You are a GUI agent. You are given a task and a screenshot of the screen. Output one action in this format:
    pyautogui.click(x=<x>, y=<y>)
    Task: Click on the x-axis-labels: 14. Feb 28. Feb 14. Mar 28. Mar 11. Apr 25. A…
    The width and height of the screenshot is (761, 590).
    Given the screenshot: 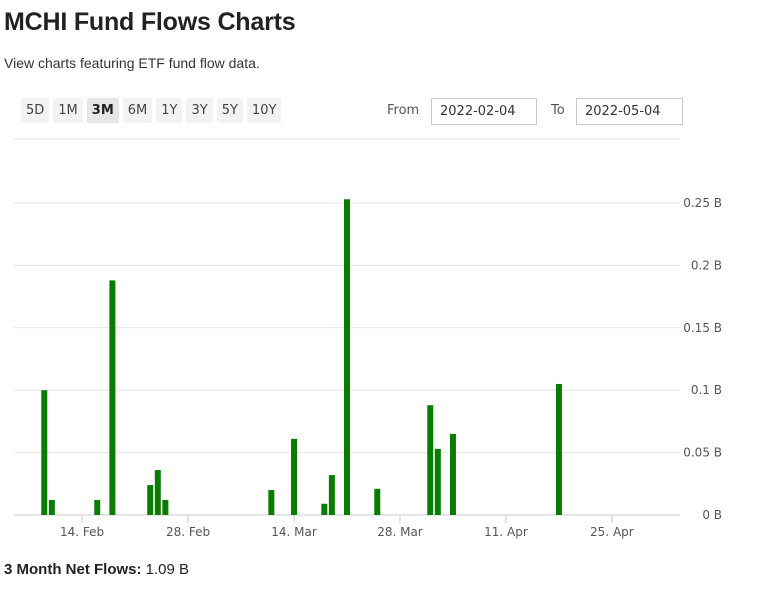 What is the action you would take?
    pyautogui.click(x=347, y=532)
    